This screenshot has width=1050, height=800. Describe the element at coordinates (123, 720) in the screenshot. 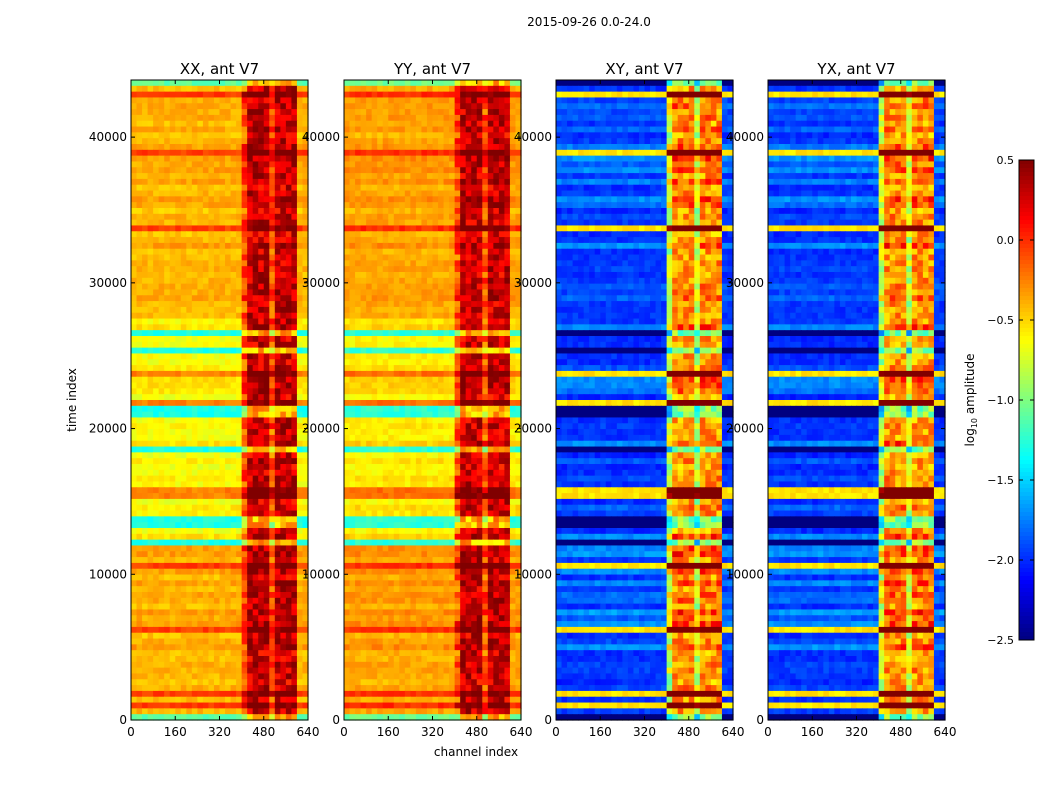

I see `y-tick-label: 0` at that location.